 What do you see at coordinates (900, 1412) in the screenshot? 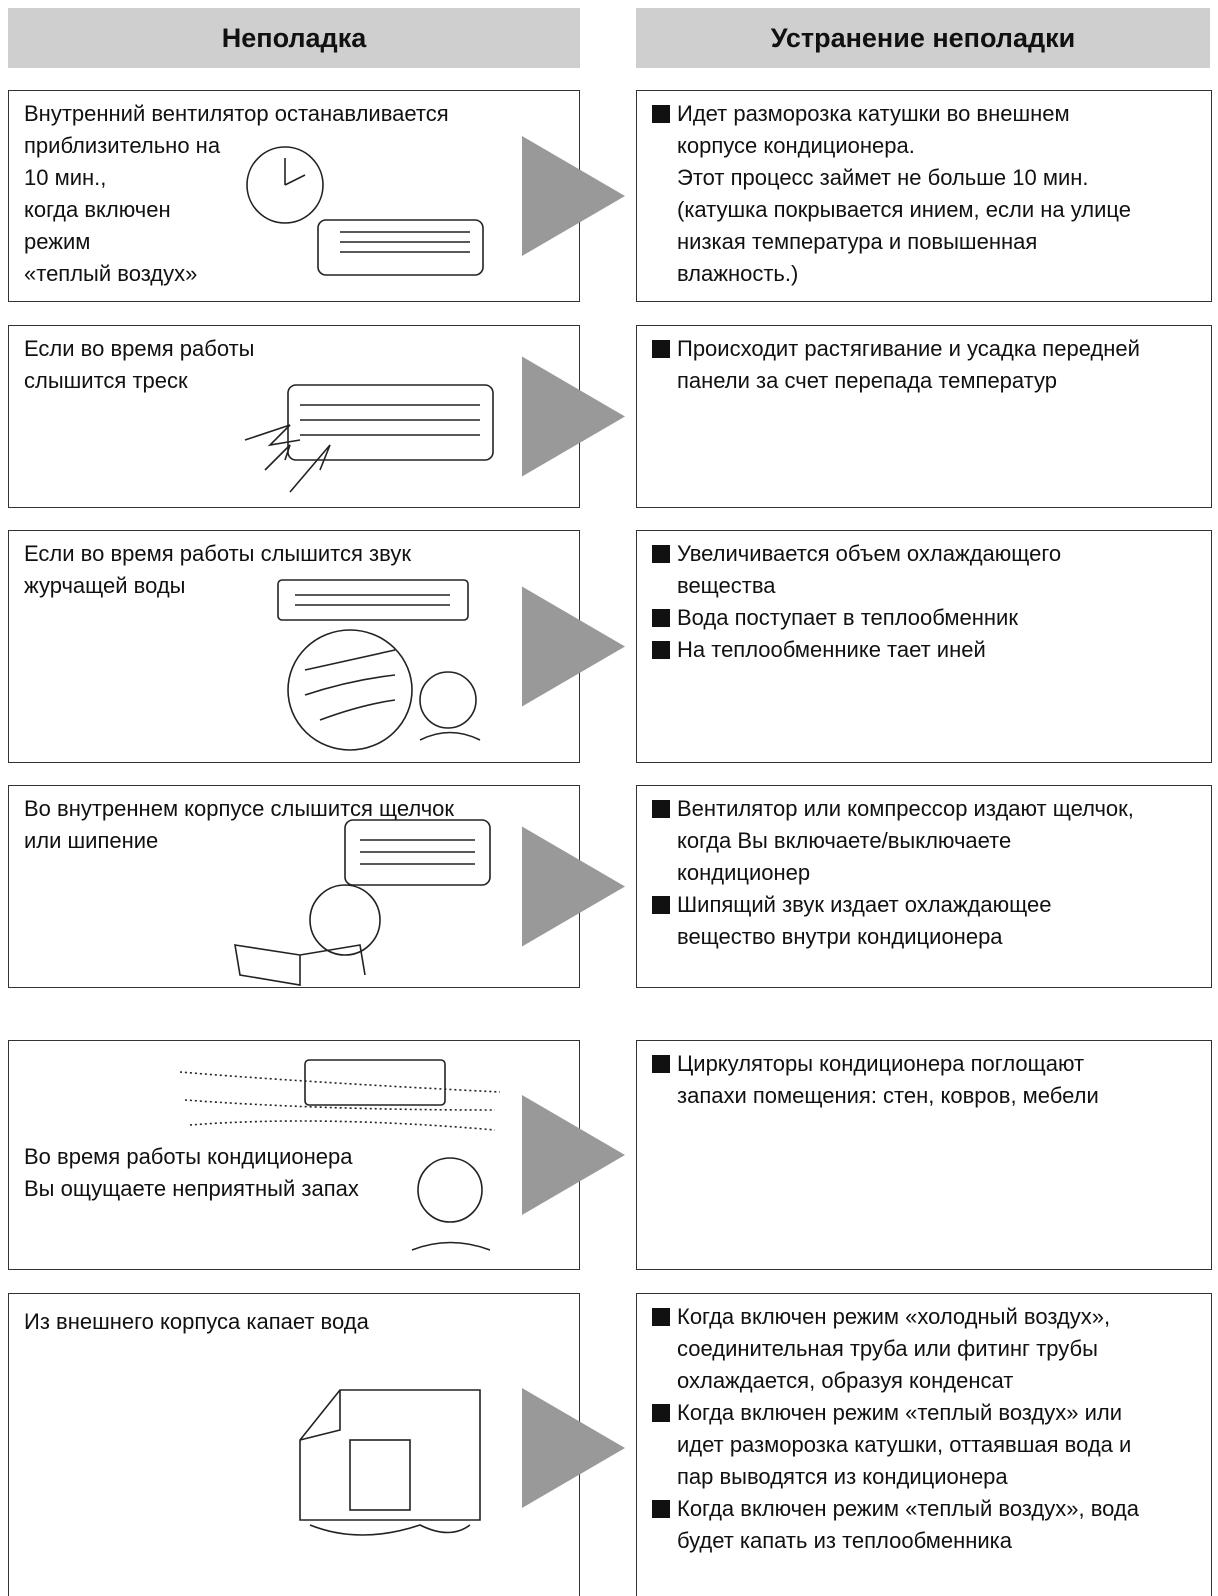
I see `solution-text: Когда включен режим «теплый воздух» или` at bounding box center [900, 1412].